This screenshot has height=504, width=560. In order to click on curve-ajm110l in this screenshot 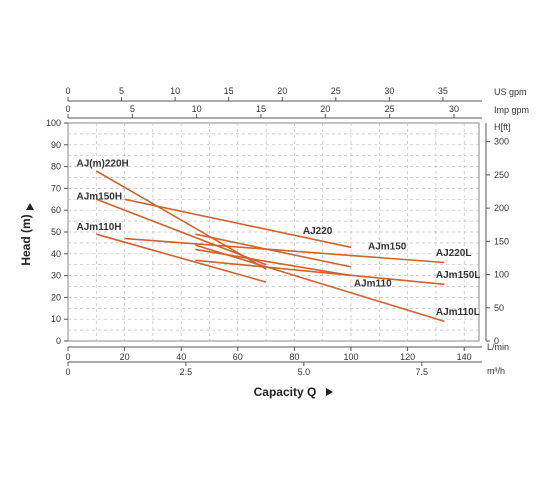, I will do `click(320, 283)`.